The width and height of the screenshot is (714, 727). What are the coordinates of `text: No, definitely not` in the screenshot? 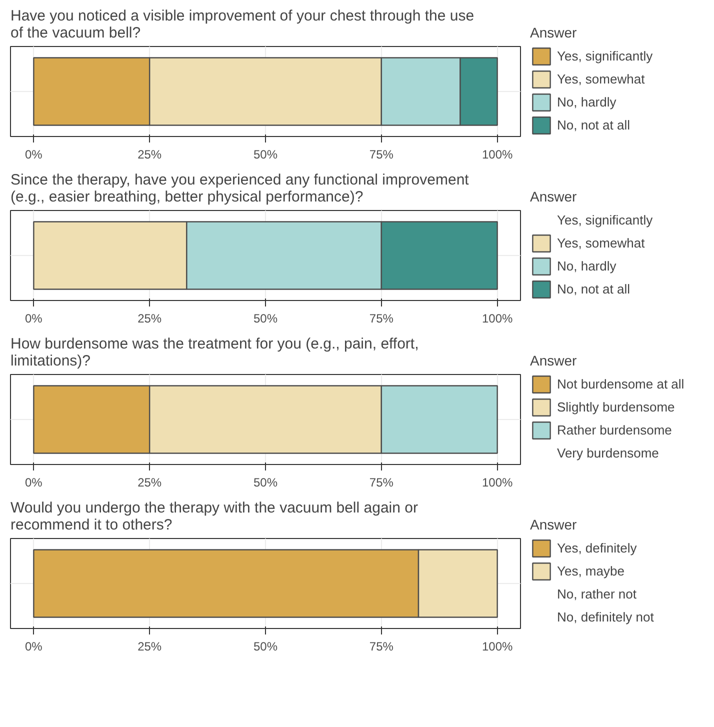 It's located at (605, 617).